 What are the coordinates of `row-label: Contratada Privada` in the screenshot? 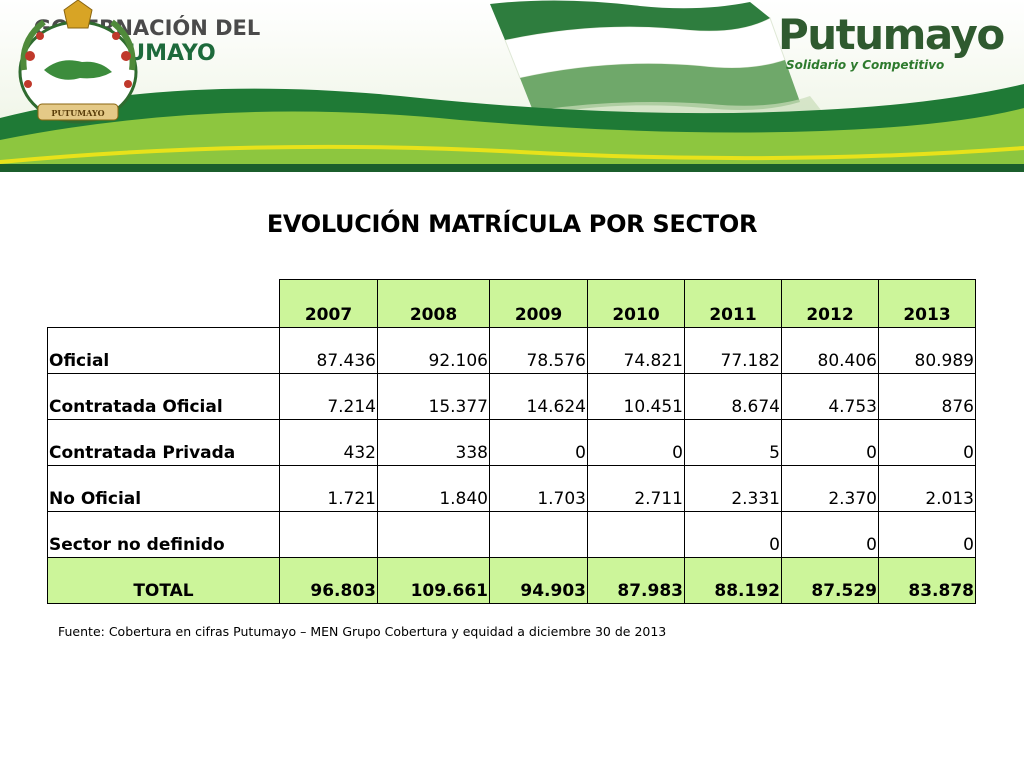 It's located at (163, 442).